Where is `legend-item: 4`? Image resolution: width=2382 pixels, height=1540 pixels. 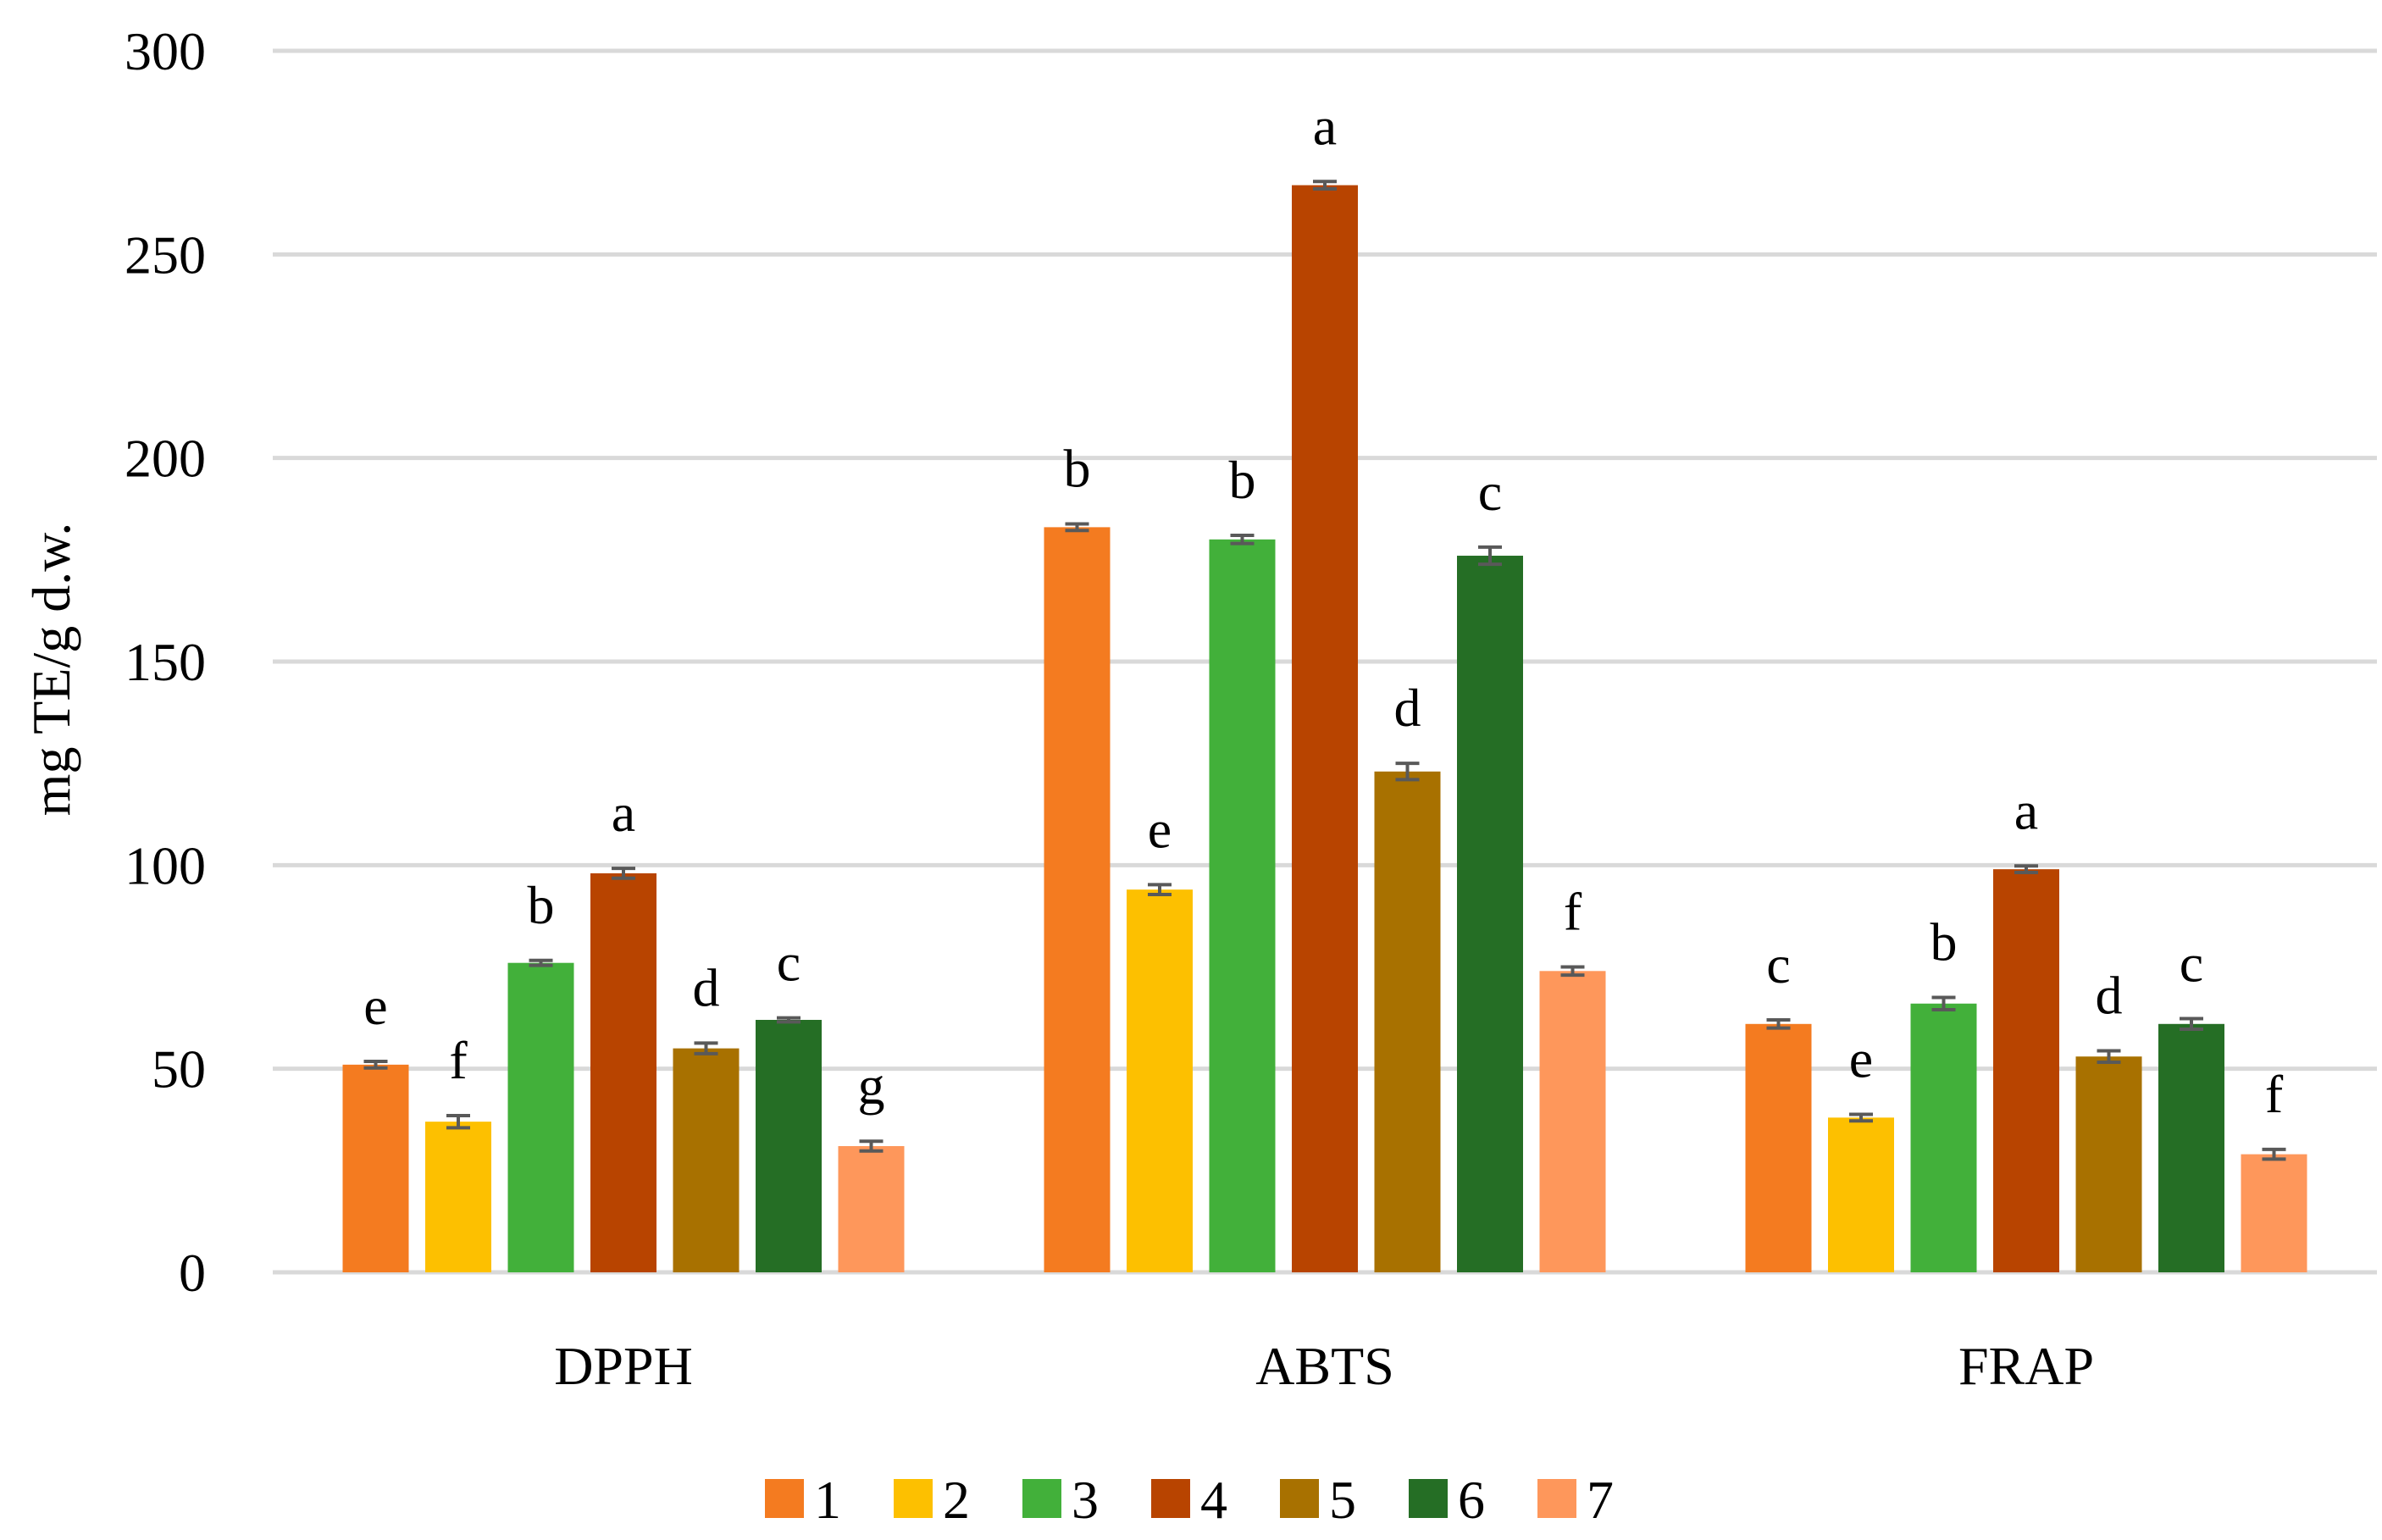 legend-item: 4 is located at coordinates (1189, 1500).